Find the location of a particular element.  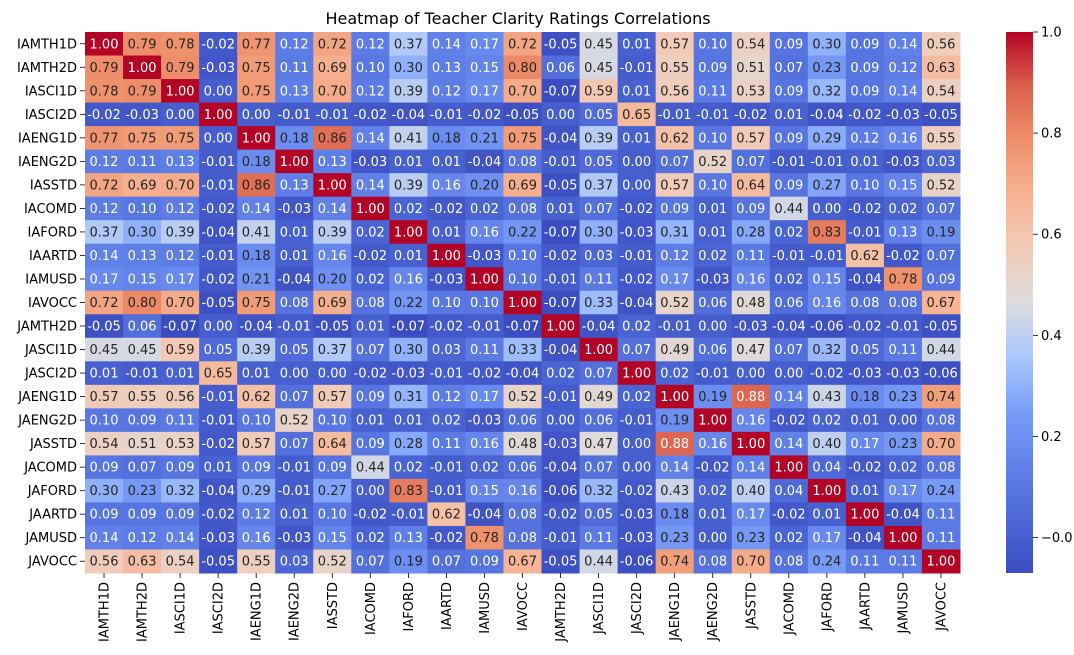

cell-value-label: 0.80 is located at coordinates (142, 303).